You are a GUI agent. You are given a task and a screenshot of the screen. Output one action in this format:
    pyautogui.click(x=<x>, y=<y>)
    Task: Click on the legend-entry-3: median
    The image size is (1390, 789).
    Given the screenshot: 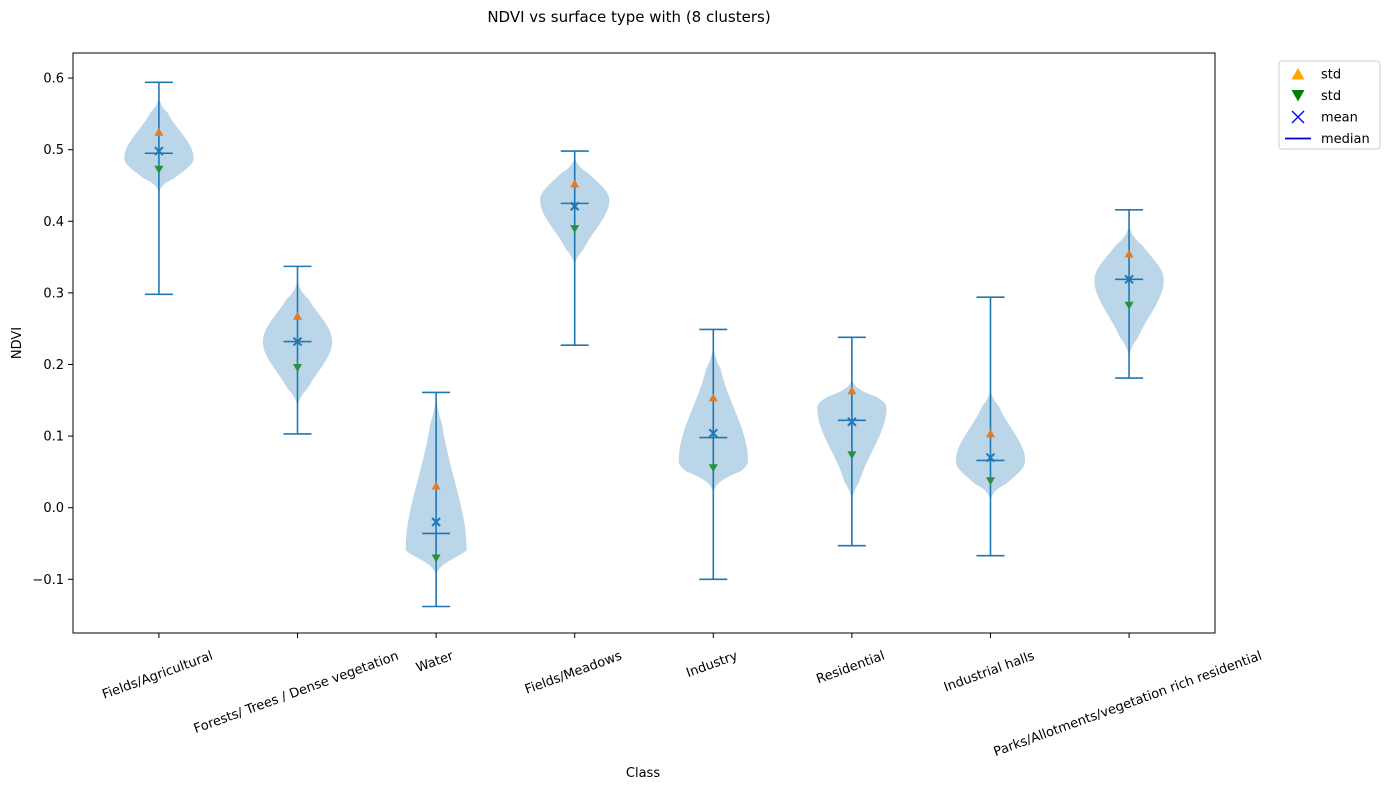 What is the action you would take?
    pyautogui.click(x=1327, y=139)
    